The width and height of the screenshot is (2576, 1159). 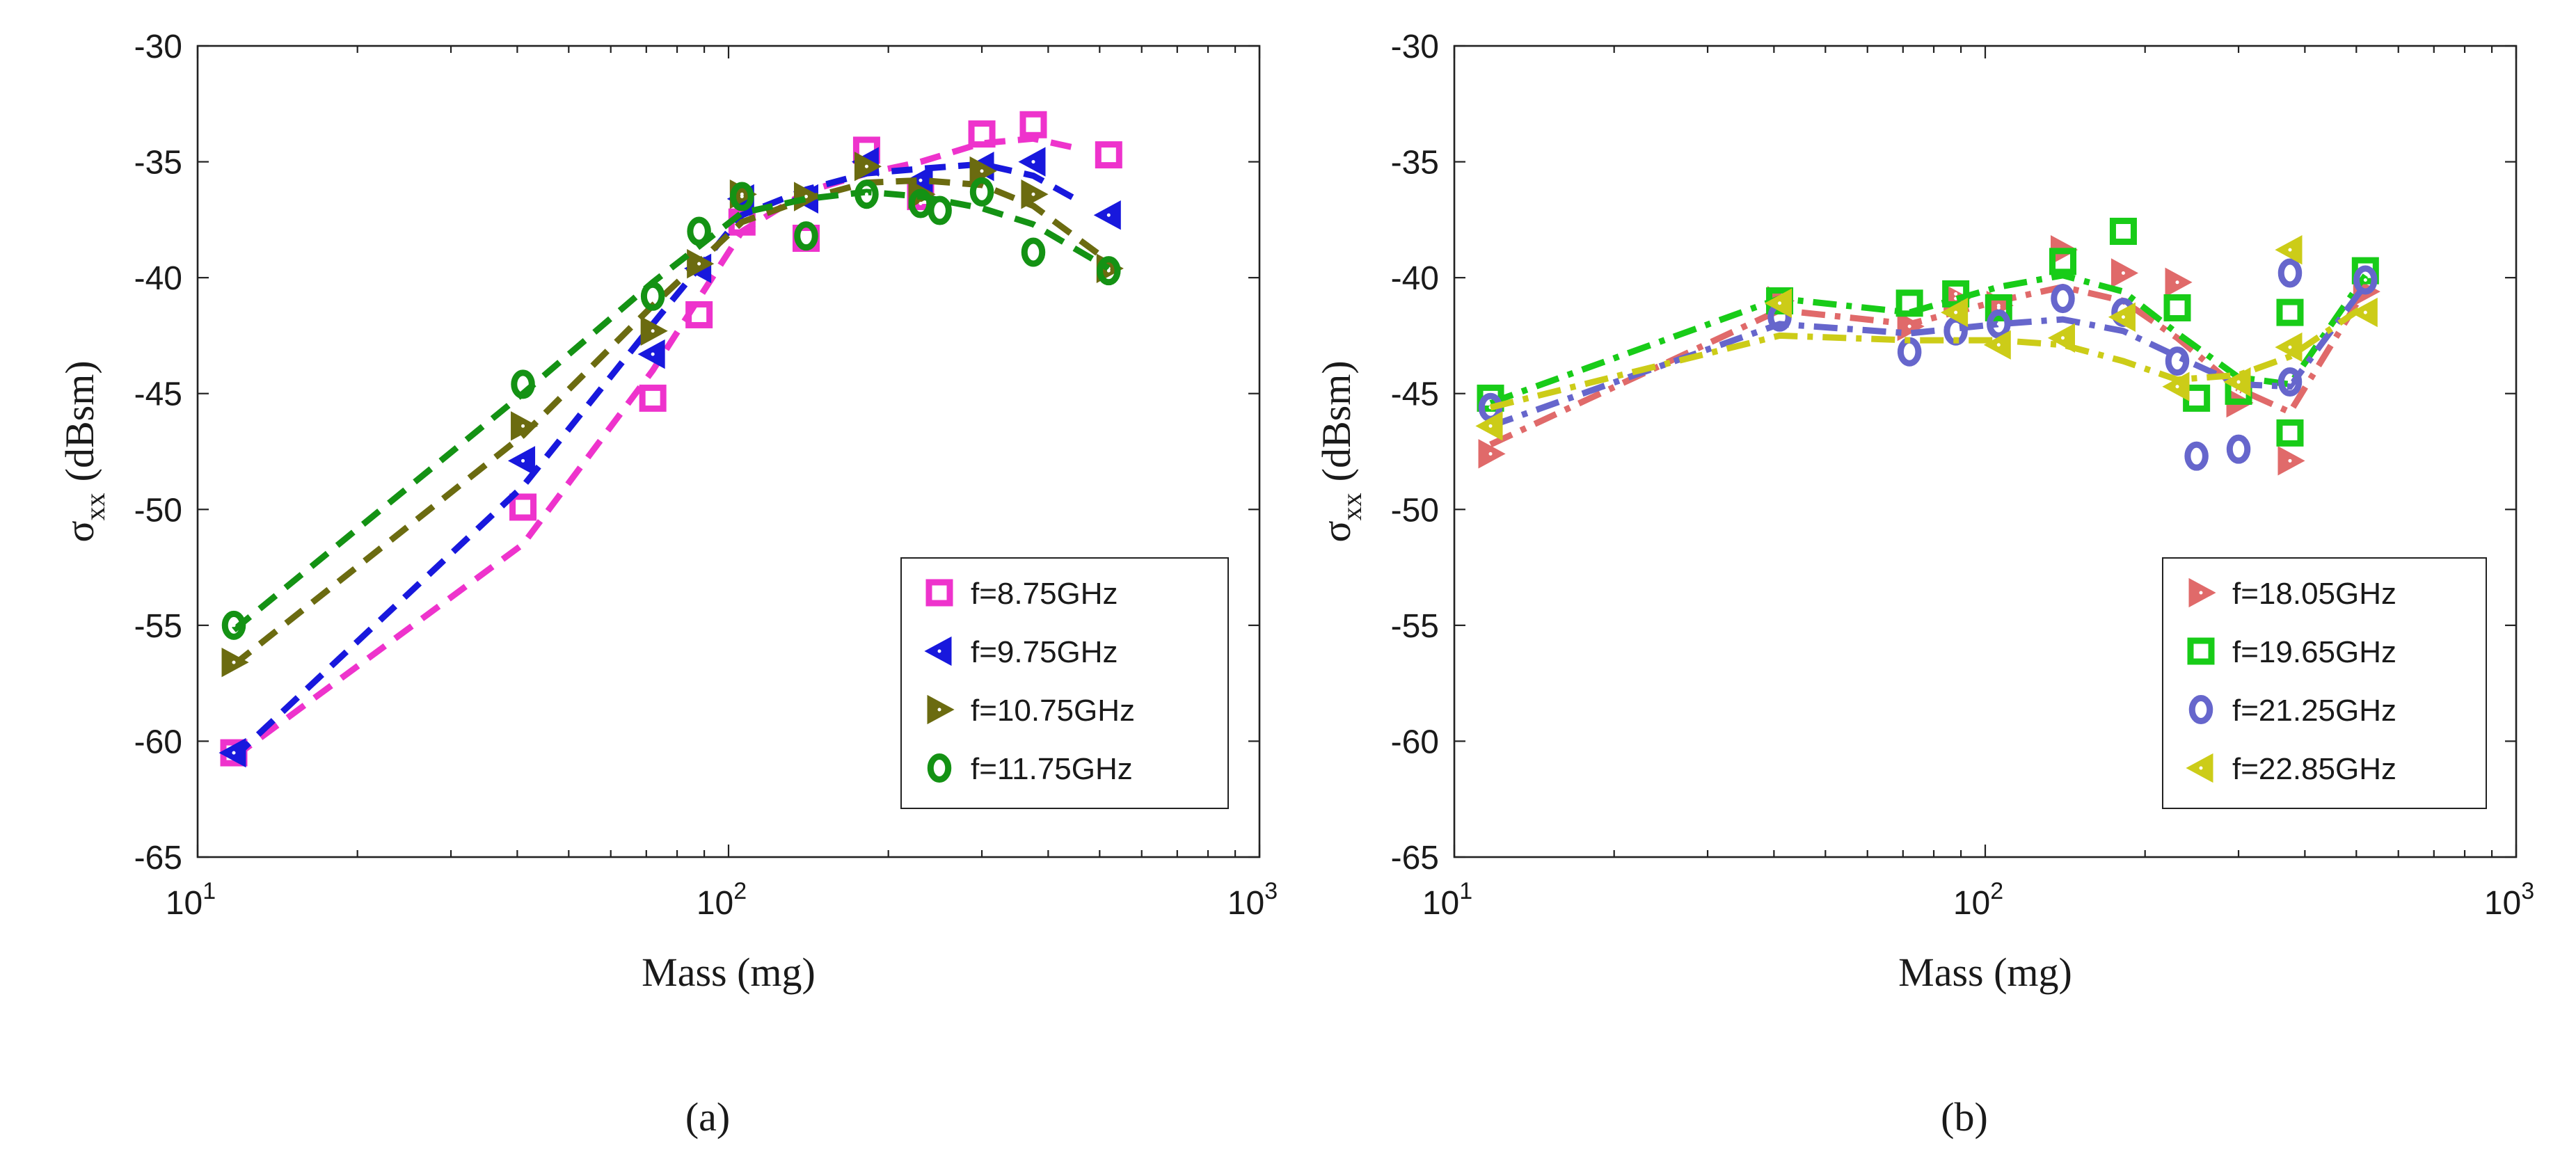 What do you see at coordinates (1964, 1117) in the screenshot?
I see `panel-label: (b)` at bounding box center [1964, 1117].